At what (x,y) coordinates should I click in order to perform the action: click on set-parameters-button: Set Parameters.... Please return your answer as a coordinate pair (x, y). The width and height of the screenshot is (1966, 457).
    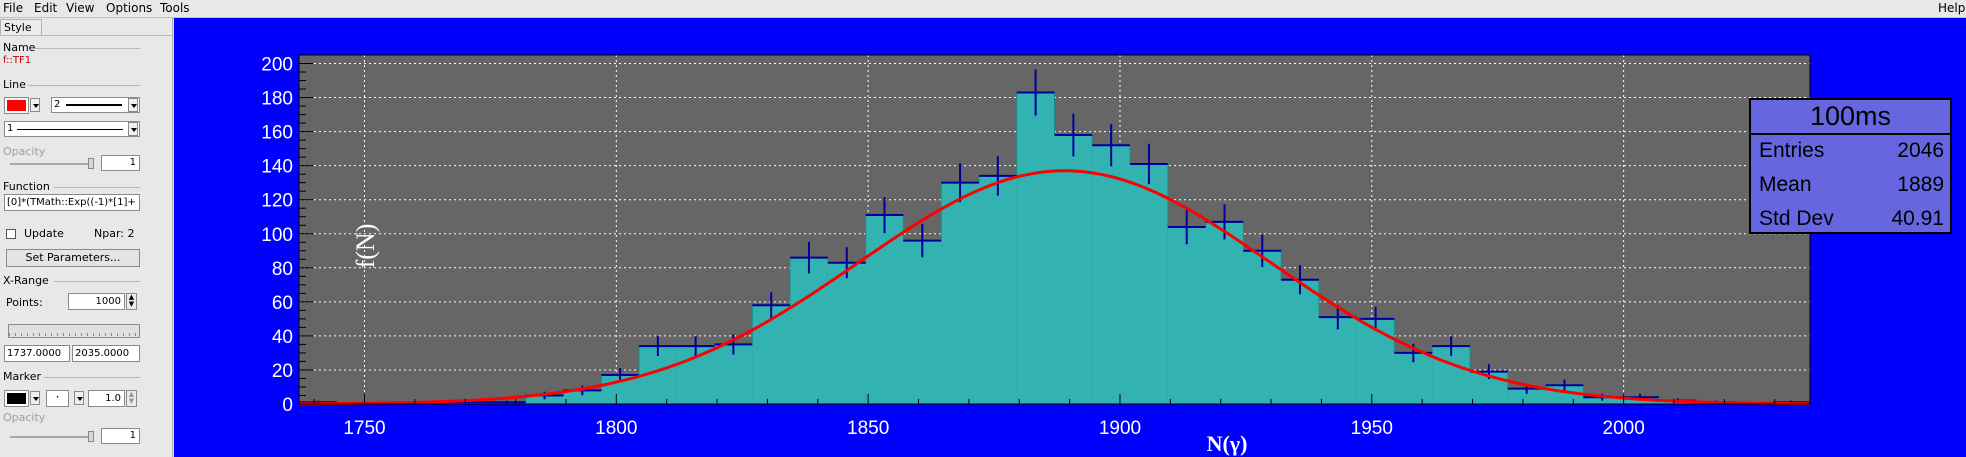
    Looking at the image, I should click on (73, 258).